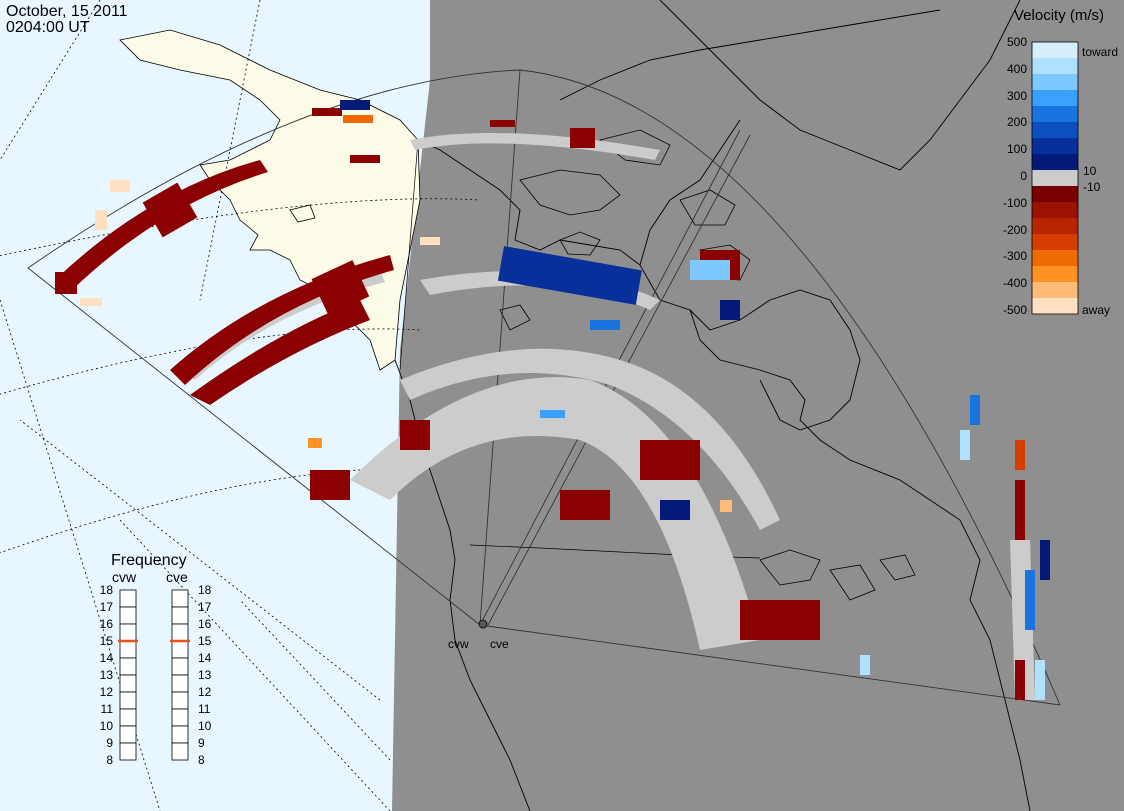 This screenshot has height=811, width=1124. Describe the element at coordinates (1015, 256) in the screenshot. I see `velocity-tick-minus-300: -300` at that location.